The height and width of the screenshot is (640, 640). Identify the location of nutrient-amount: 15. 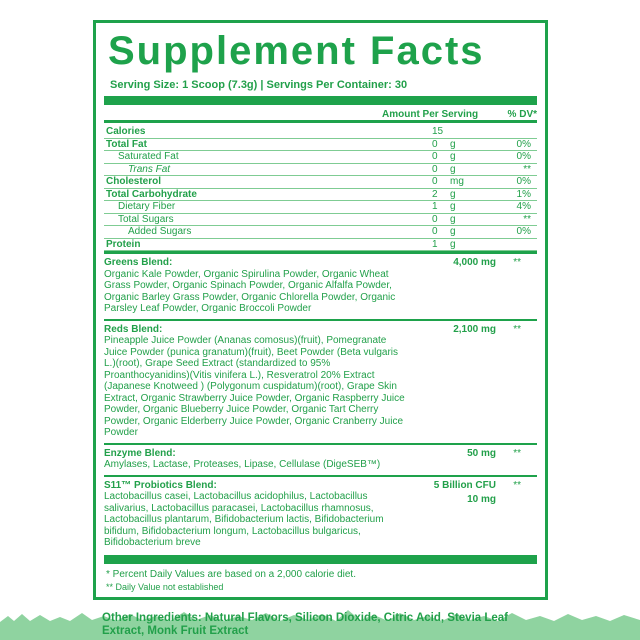
(438, 131).